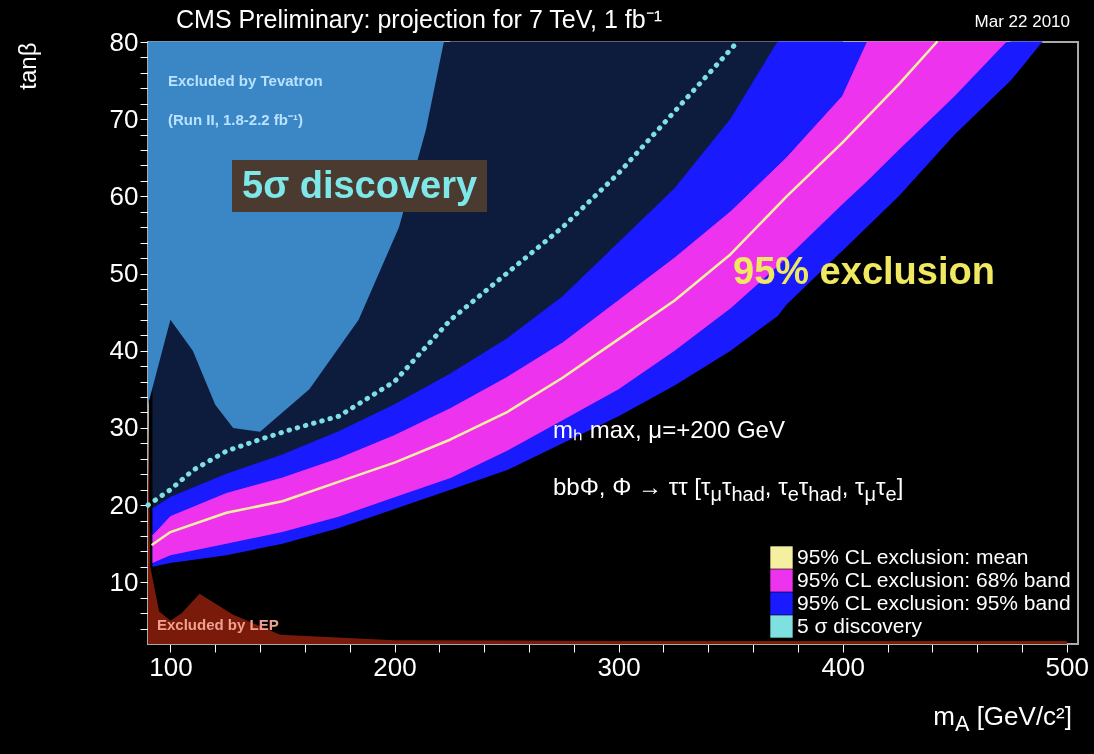 The image size is (1094, 754). I want to click on annotation: Excluded by LEP, so click(218, 625).